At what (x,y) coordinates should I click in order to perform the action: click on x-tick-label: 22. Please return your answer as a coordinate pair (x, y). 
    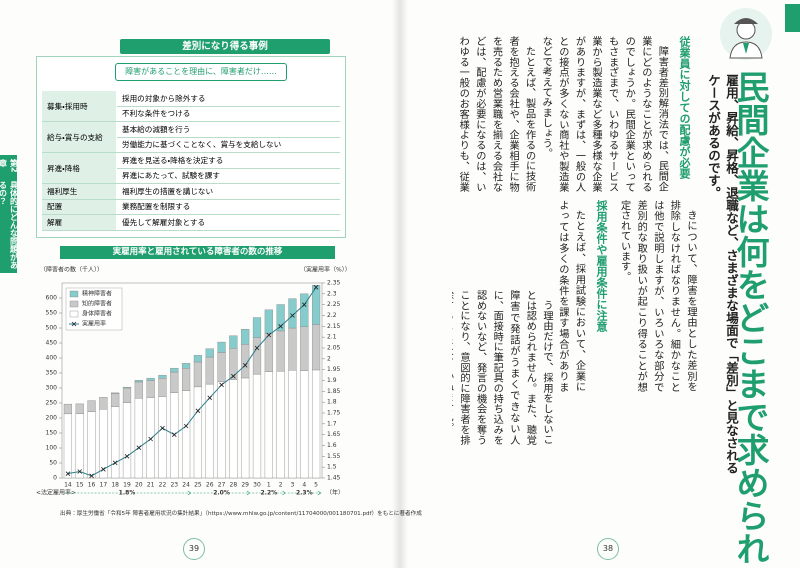
    Looking at the image, I should click on (163, 485).